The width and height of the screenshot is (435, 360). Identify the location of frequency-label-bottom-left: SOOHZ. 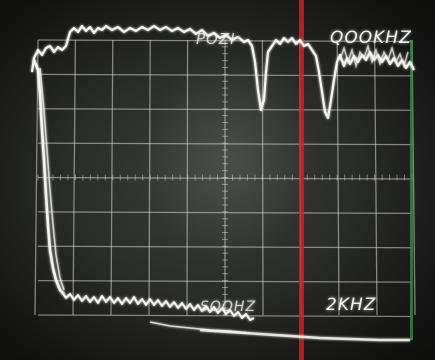
(228, 307).